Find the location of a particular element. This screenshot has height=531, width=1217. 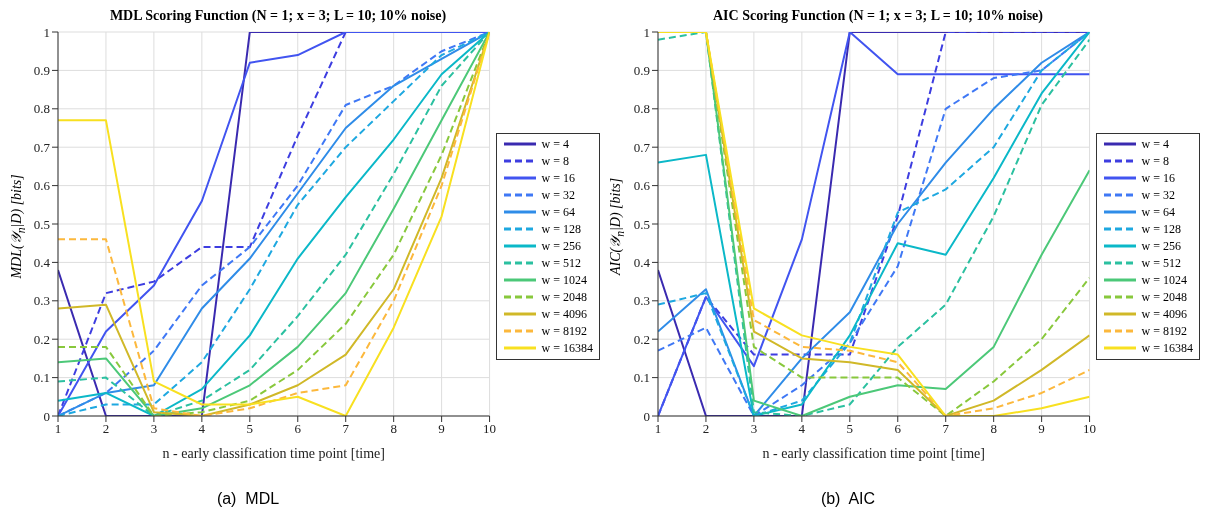

chart-title: MDL Scoring Function (N = 1; x = 3; L = 10; 10% noise) is located at coordinates (278, 16).